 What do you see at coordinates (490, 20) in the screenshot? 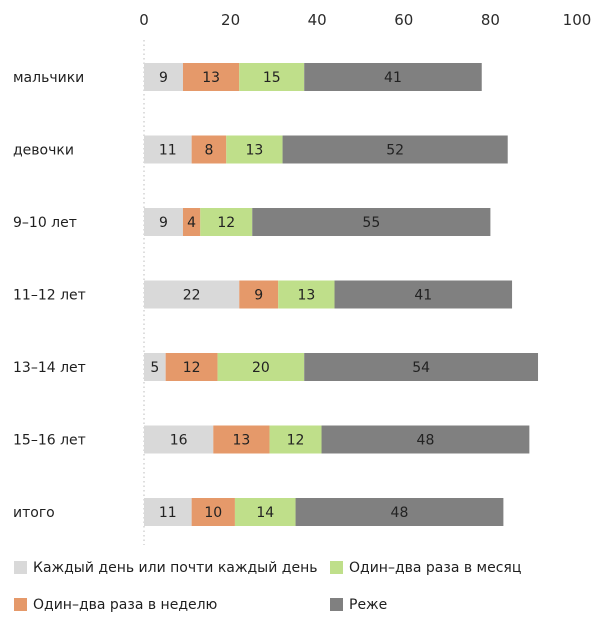
I see `x-tick-label: 80` at bounding box center [490, 20].